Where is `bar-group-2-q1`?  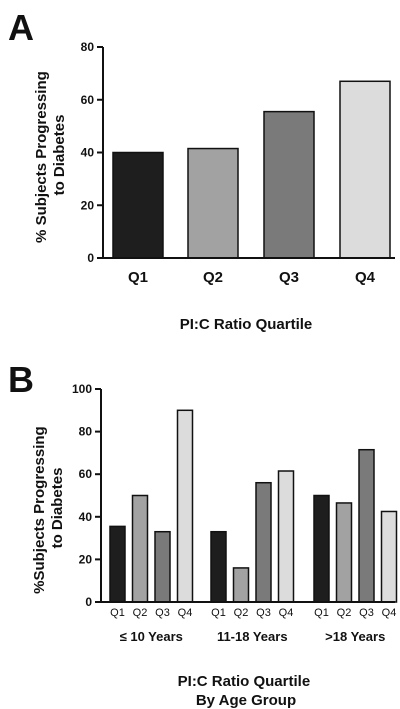 bar-group-2-q1 is located at coordinates (218, 566).